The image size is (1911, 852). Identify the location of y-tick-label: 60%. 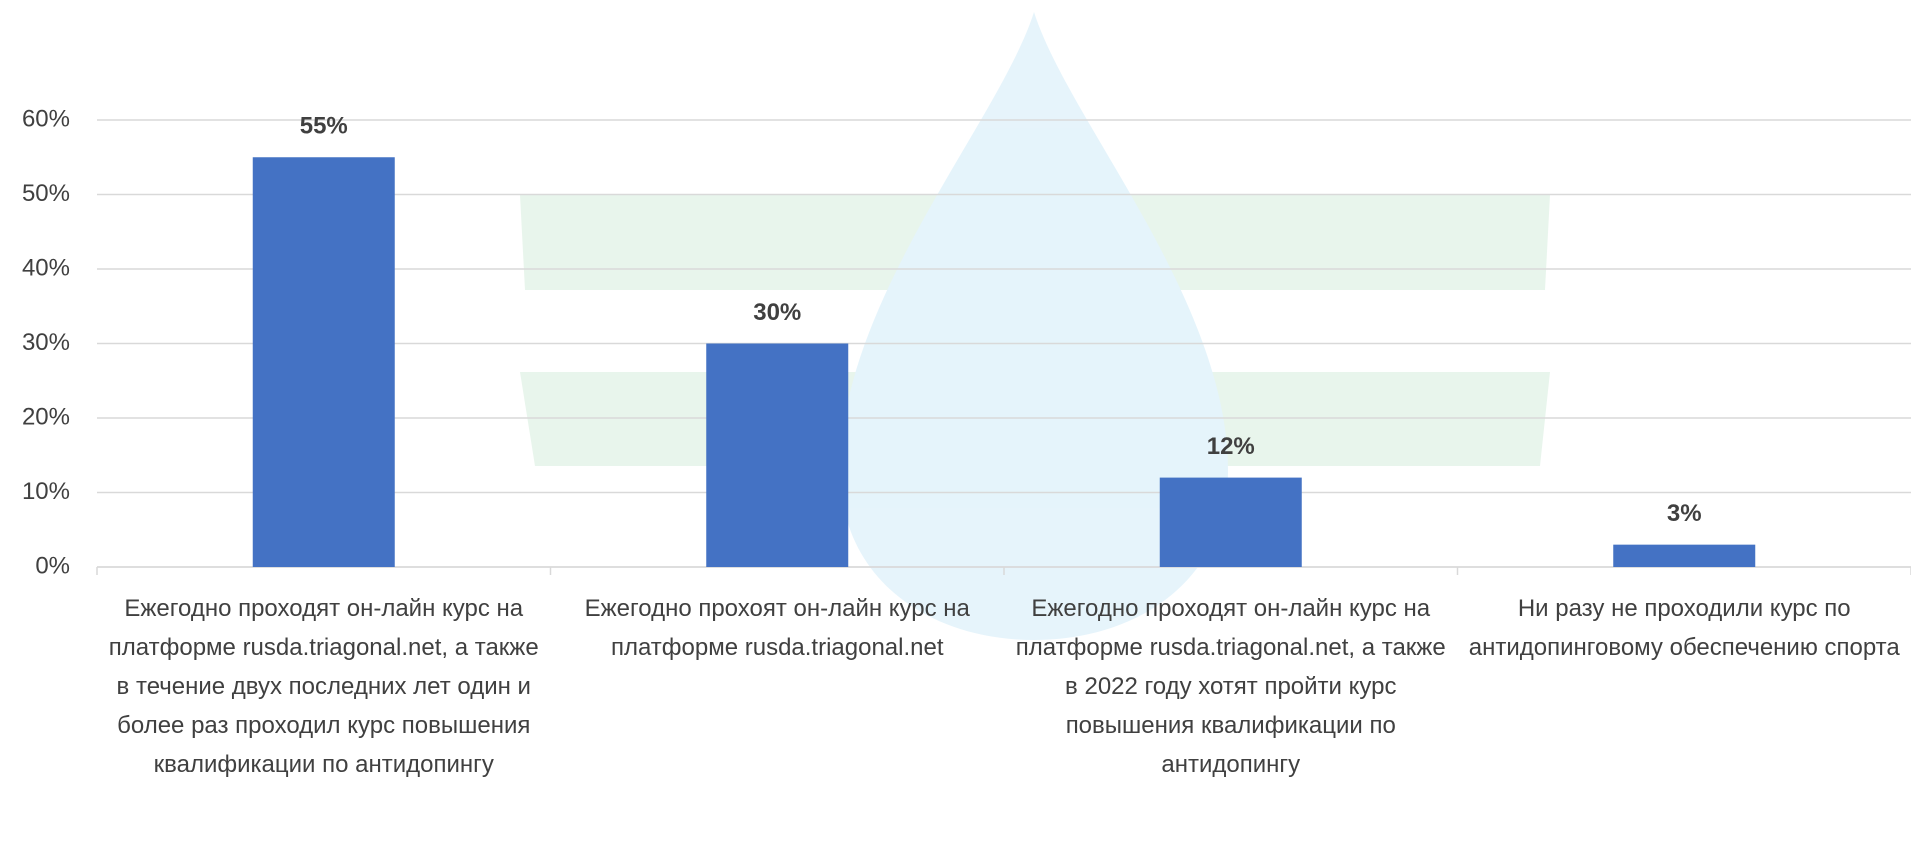
(46, 118).